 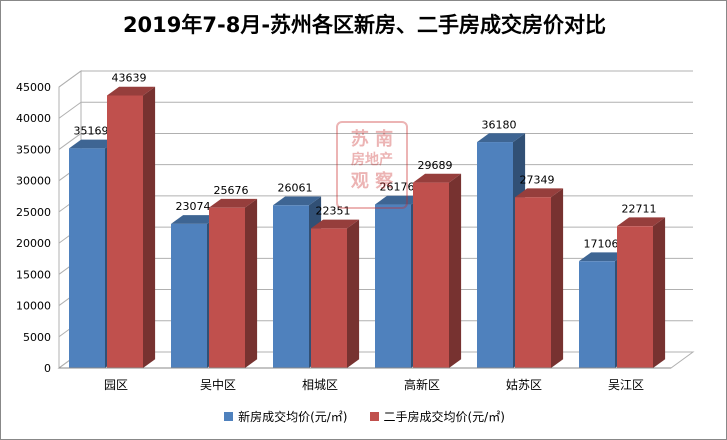 I want to click on legend-item-second-hand: 二手房成交均价(元/㎡), so click(x=437, y=416).